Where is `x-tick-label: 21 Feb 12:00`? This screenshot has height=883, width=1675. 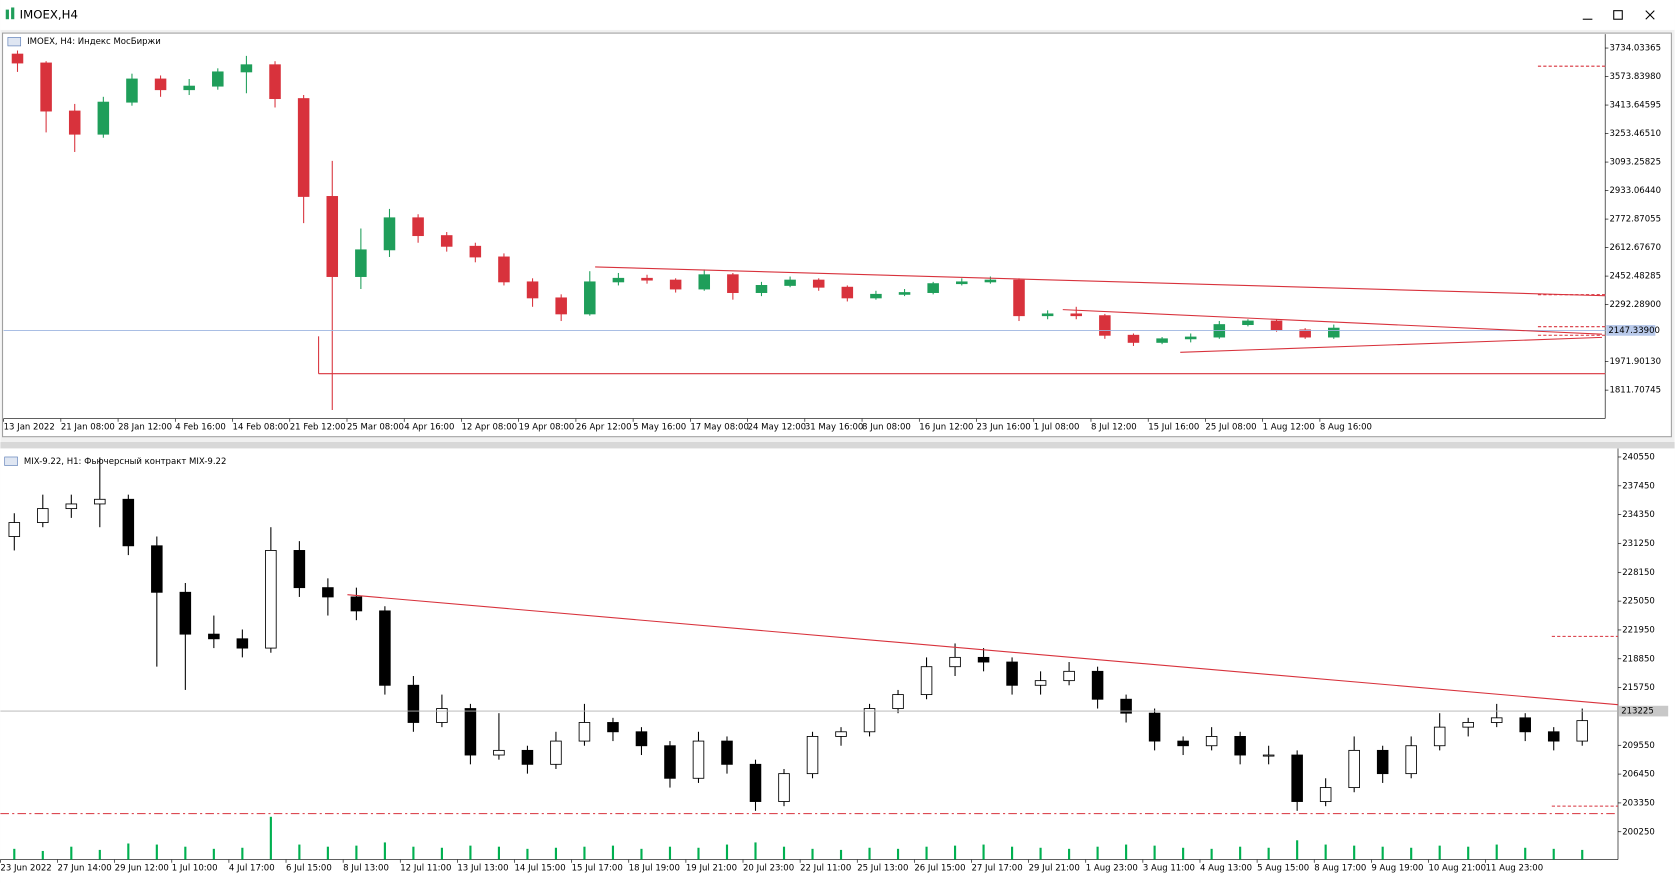 x-tick-label: 21 Feb 12:00 is located at coordinates (318, 428).